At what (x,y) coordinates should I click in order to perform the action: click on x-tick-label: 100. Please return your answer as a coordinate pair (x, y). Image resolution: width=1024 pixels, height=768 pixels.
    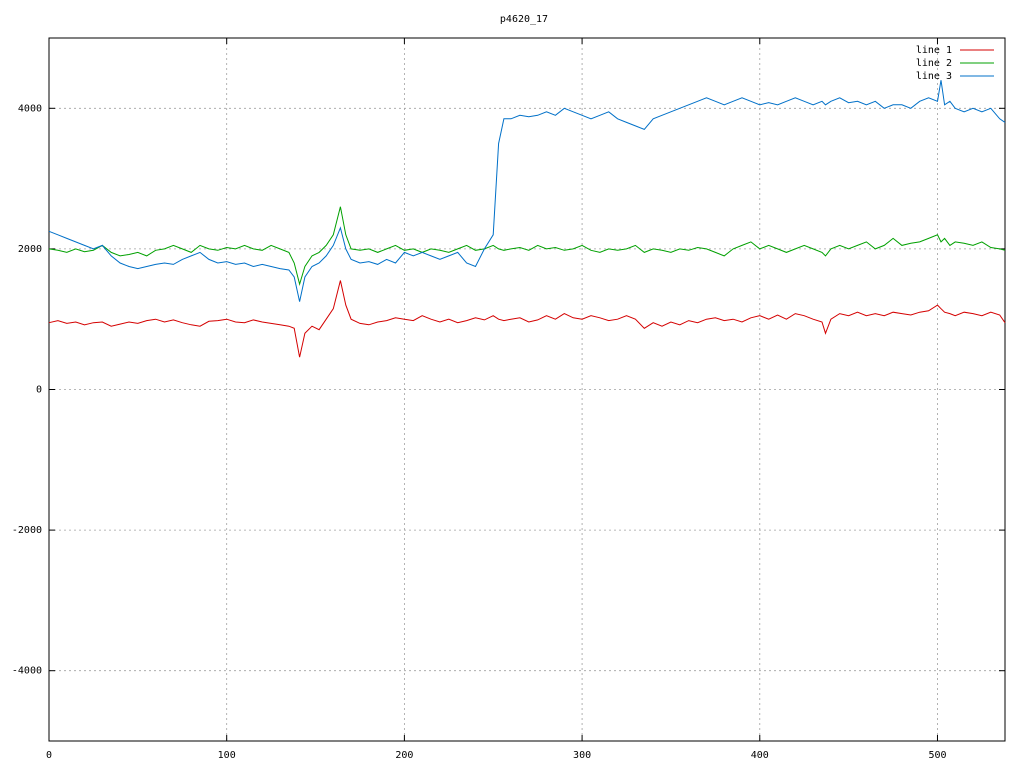
    Looking at the image, I should click on (227, 755).